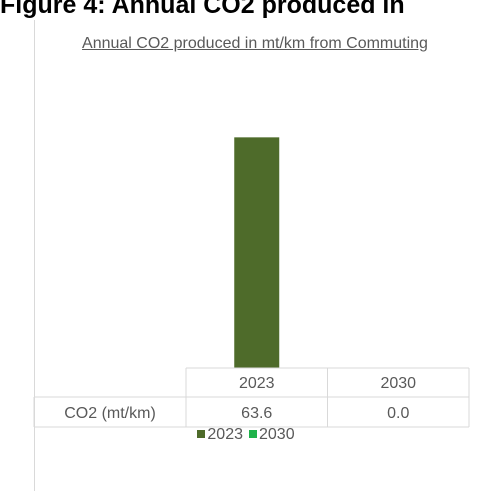 The height and width of the screenshot is (491, 492). I want to click on legend-label: 2023, so click(225, 434).